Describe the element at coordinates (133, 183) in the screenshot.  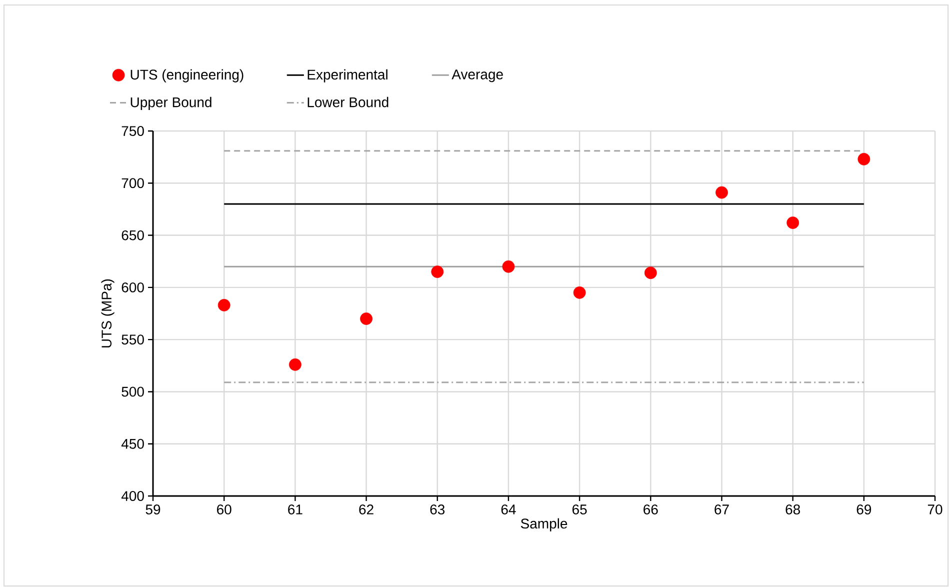
I see `y-tick-label: 700` at that location.